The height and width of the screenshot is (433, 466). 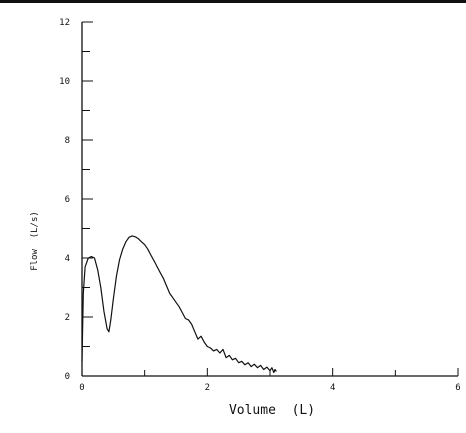 What do you see at coordinates (64, 23) in the screenshot?
I see `y-tick-label: 12` at bounding box center [64, 23].